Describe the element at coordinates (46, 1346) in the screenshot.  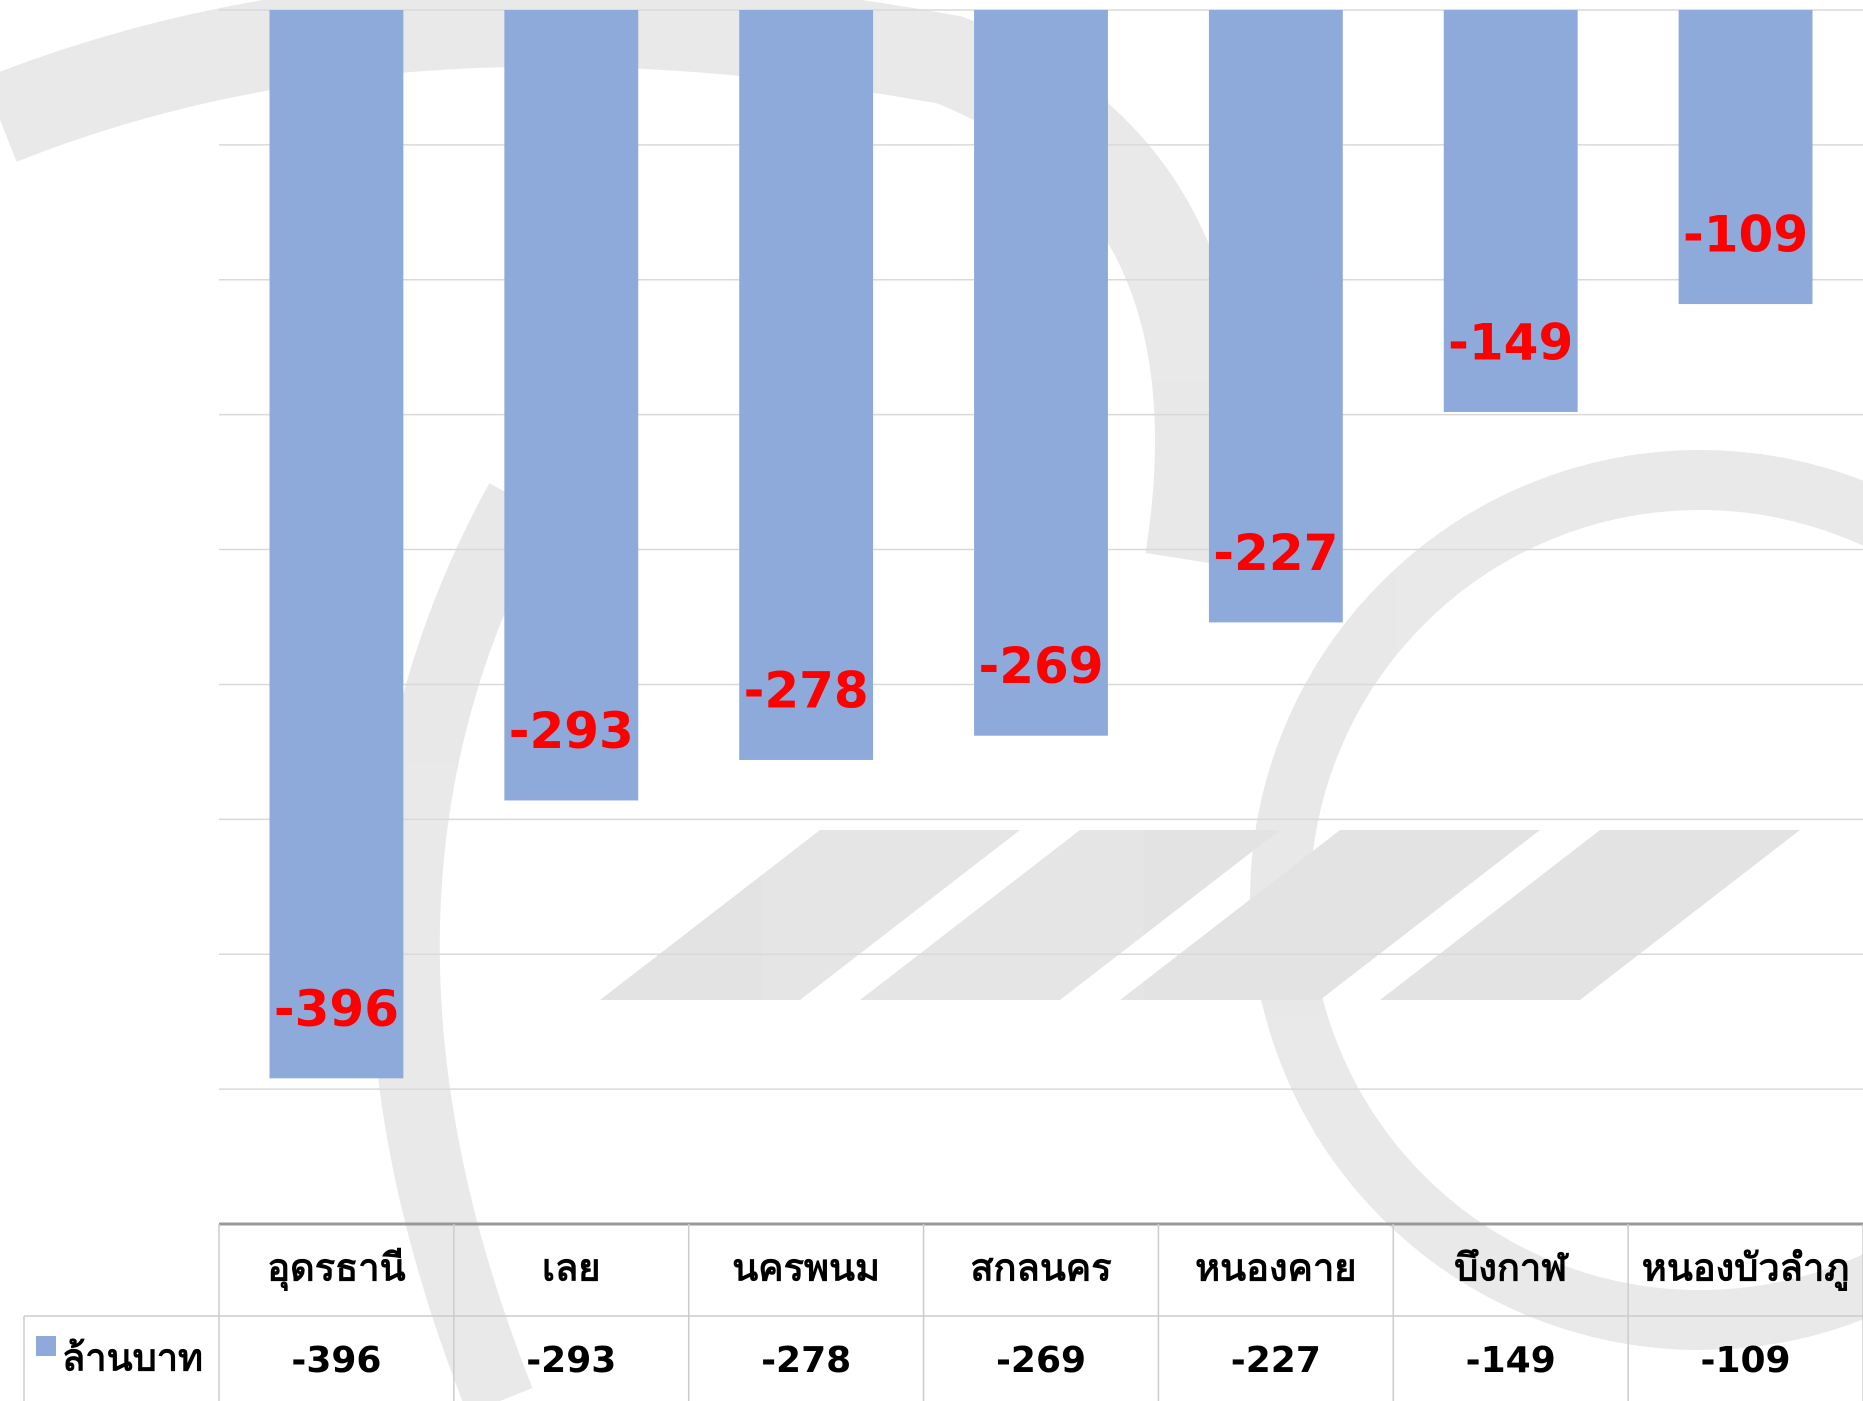
I see `legend-swatch` at that location.